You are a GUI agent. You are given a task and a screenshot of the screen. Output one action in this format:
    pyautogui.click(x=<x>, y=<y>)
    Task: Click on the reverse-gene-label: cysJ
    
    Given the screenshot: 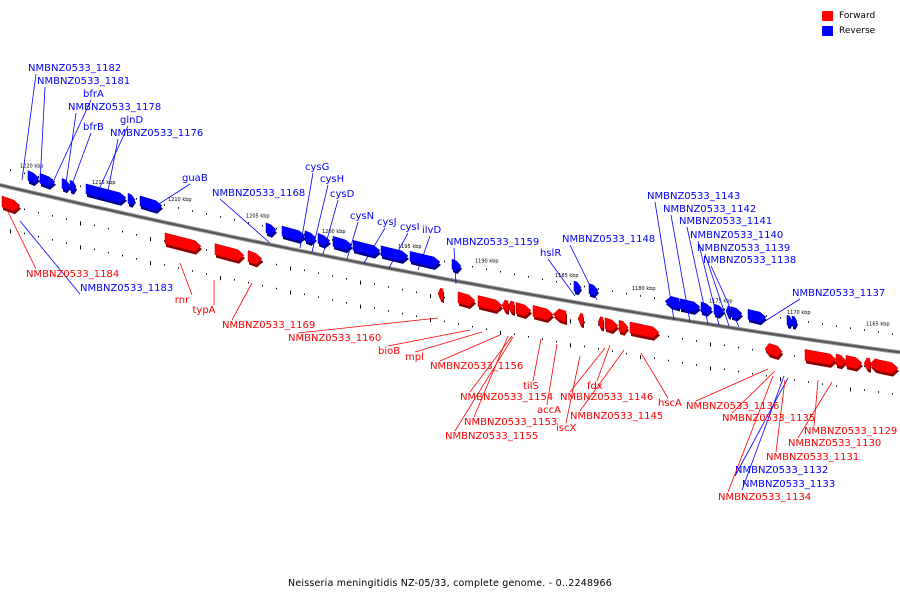 What is the action you would take?
    pyautogui.click(x=387, y=222)
    